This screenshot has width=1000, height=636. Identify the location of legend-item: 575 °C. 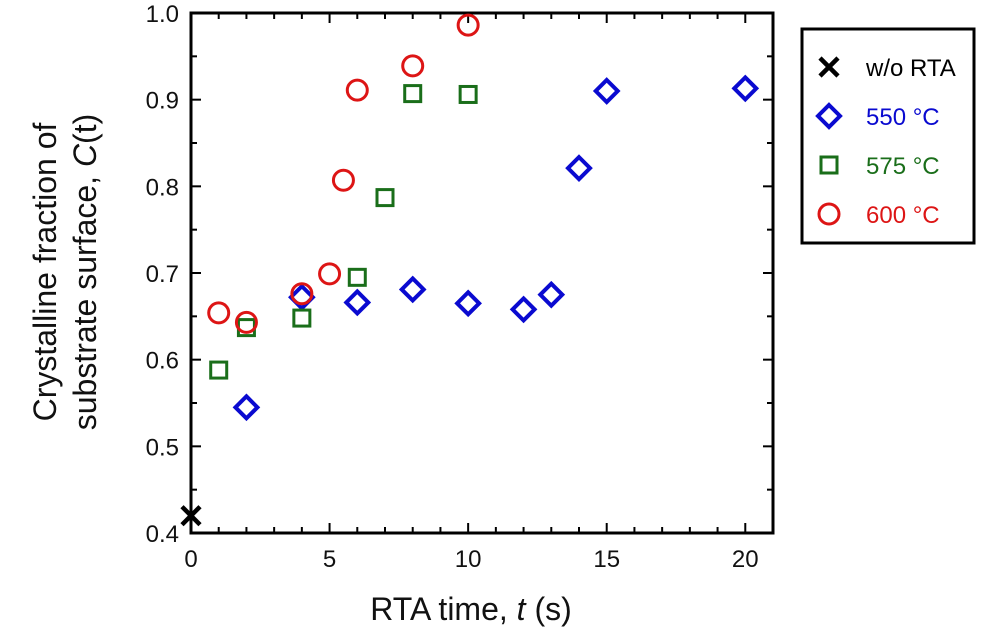
(879, 166).